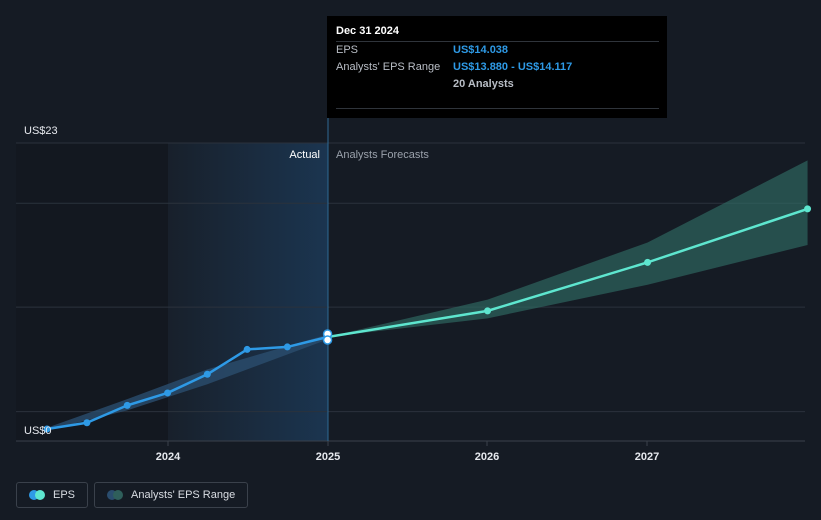 The image size is (821, 520). I want to click on y-axis-bottom-label: US$0, so click(38, 431).